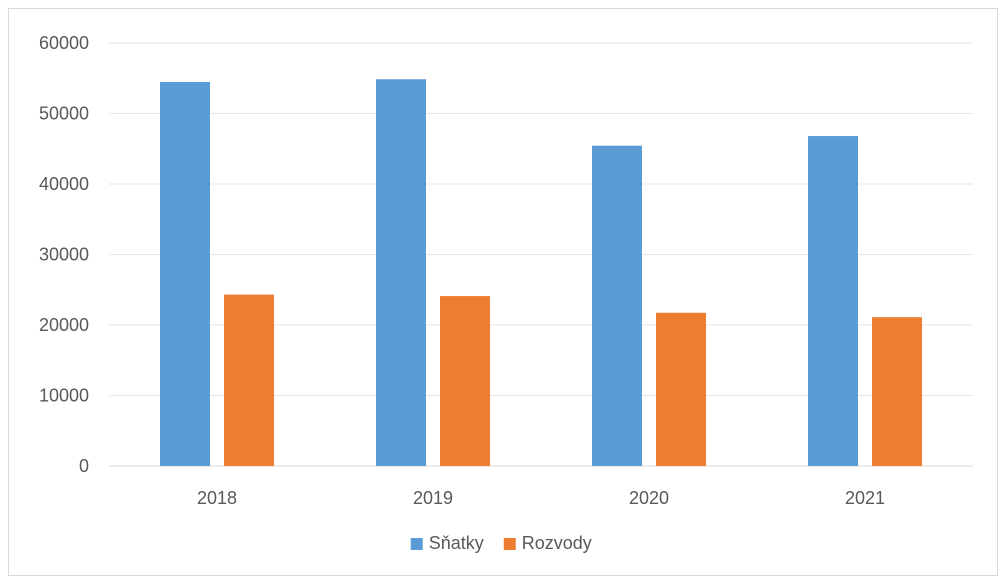 This screenshot has width=1008, height=582. What do you see at coordinates (64, 43) in the screenshot?
I see `y-tick-label: 60000` at bounding box center [64, 43].